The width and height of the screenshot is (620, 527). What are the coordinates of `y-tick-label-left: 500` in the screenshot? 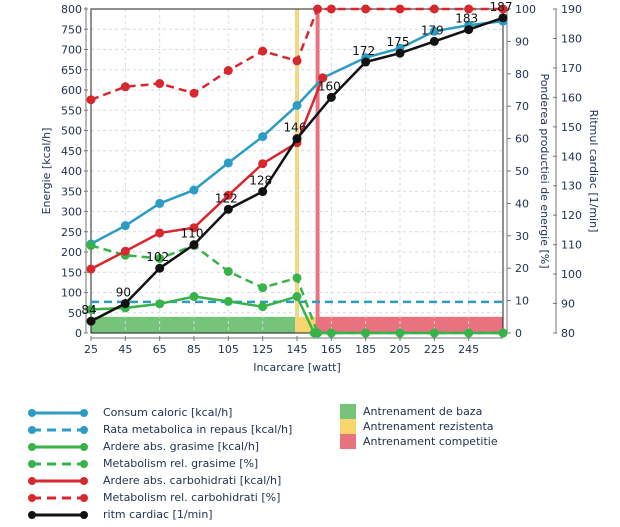 It's located at (71, 131).